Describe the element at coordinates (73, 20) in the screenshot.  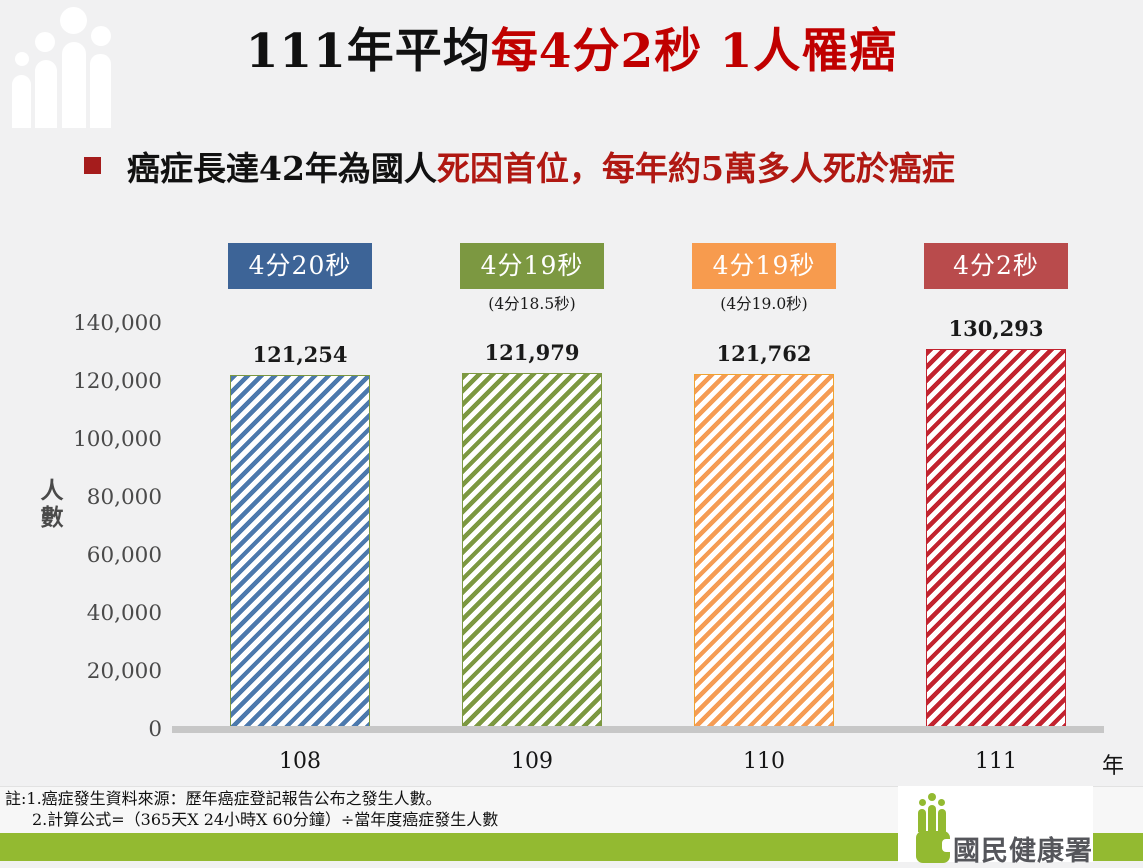
I see `logo-head-large` at that location.